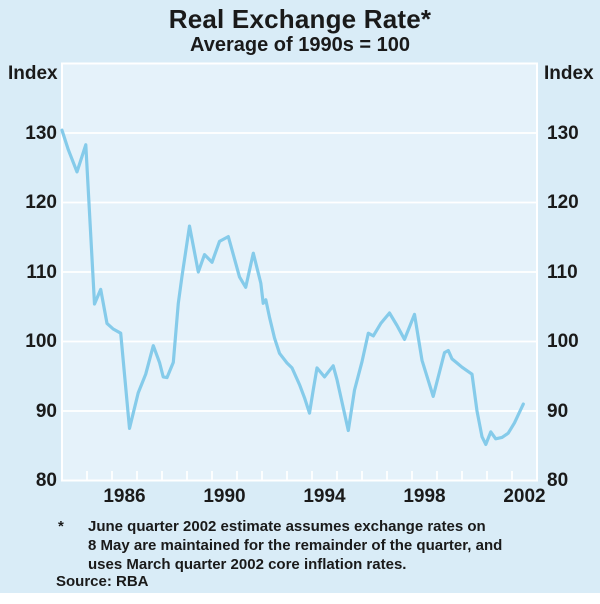 The width and height of the screenshot is (600, 604). I want to click on y-tick-label-right-130: 130, so click(563, 133).